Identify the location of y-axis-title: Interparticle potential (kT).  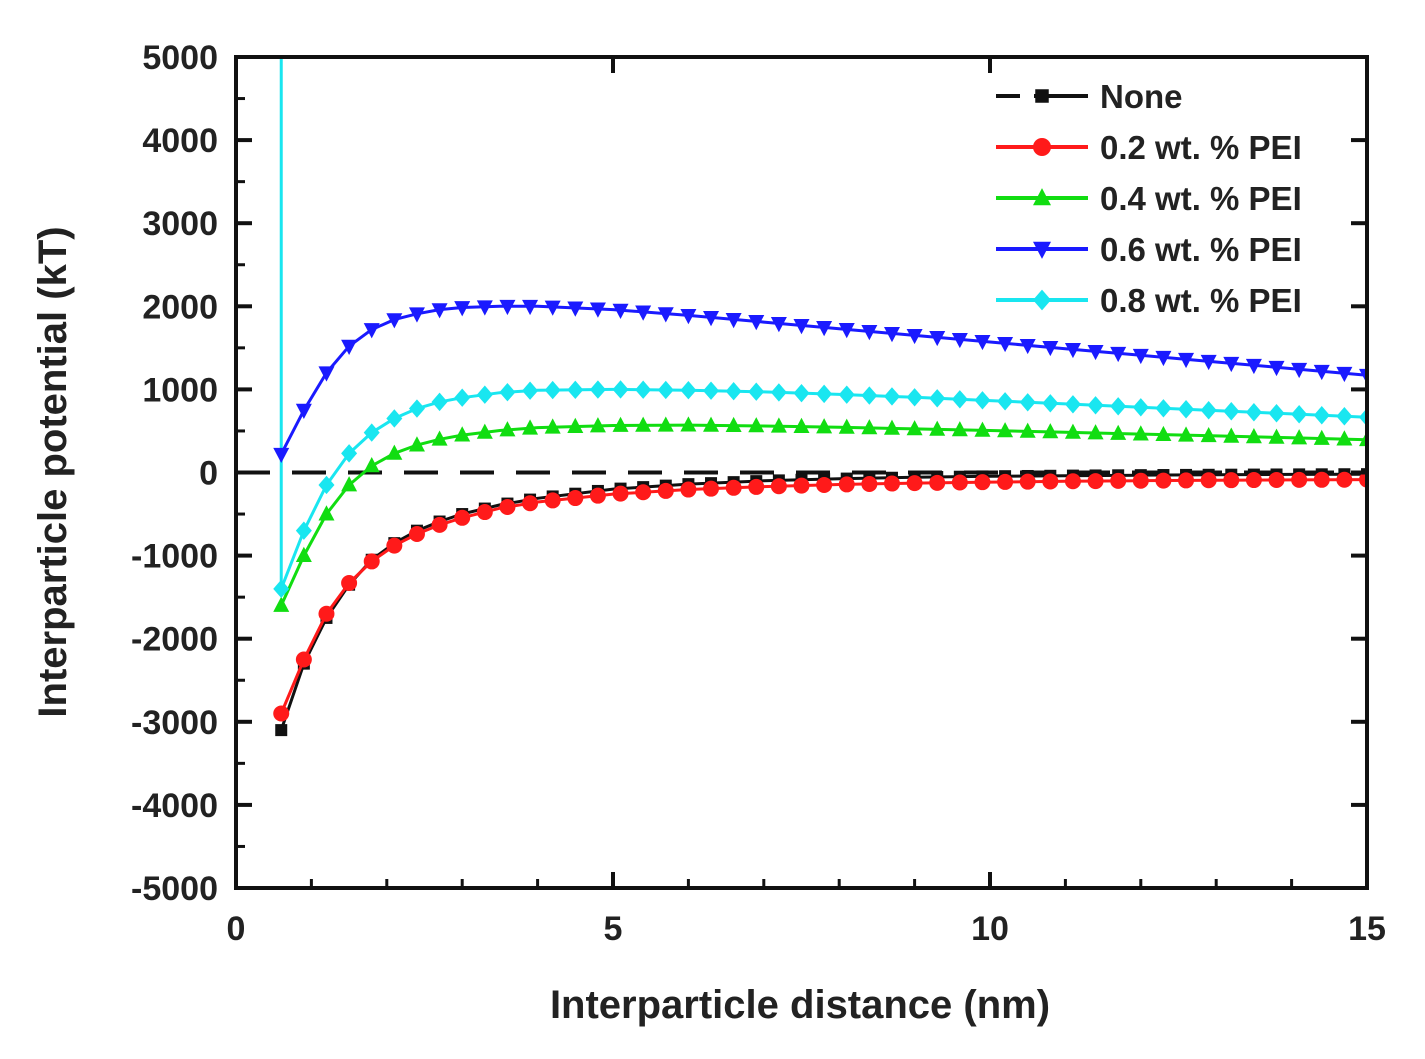
(53, 471).